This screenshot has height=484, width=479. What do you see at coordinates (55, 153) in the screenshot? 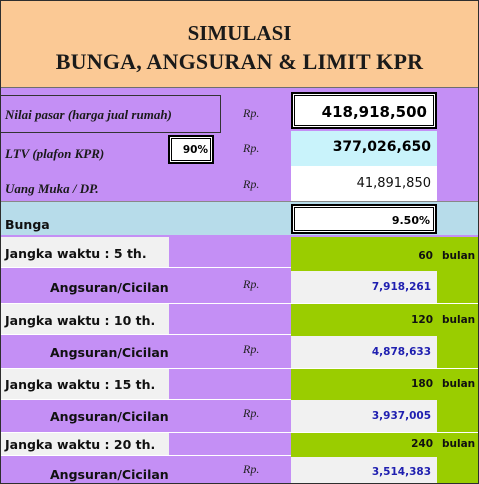
I see `ltv-label: LTV (plafon KPR)` at bounding box center [55, 153].